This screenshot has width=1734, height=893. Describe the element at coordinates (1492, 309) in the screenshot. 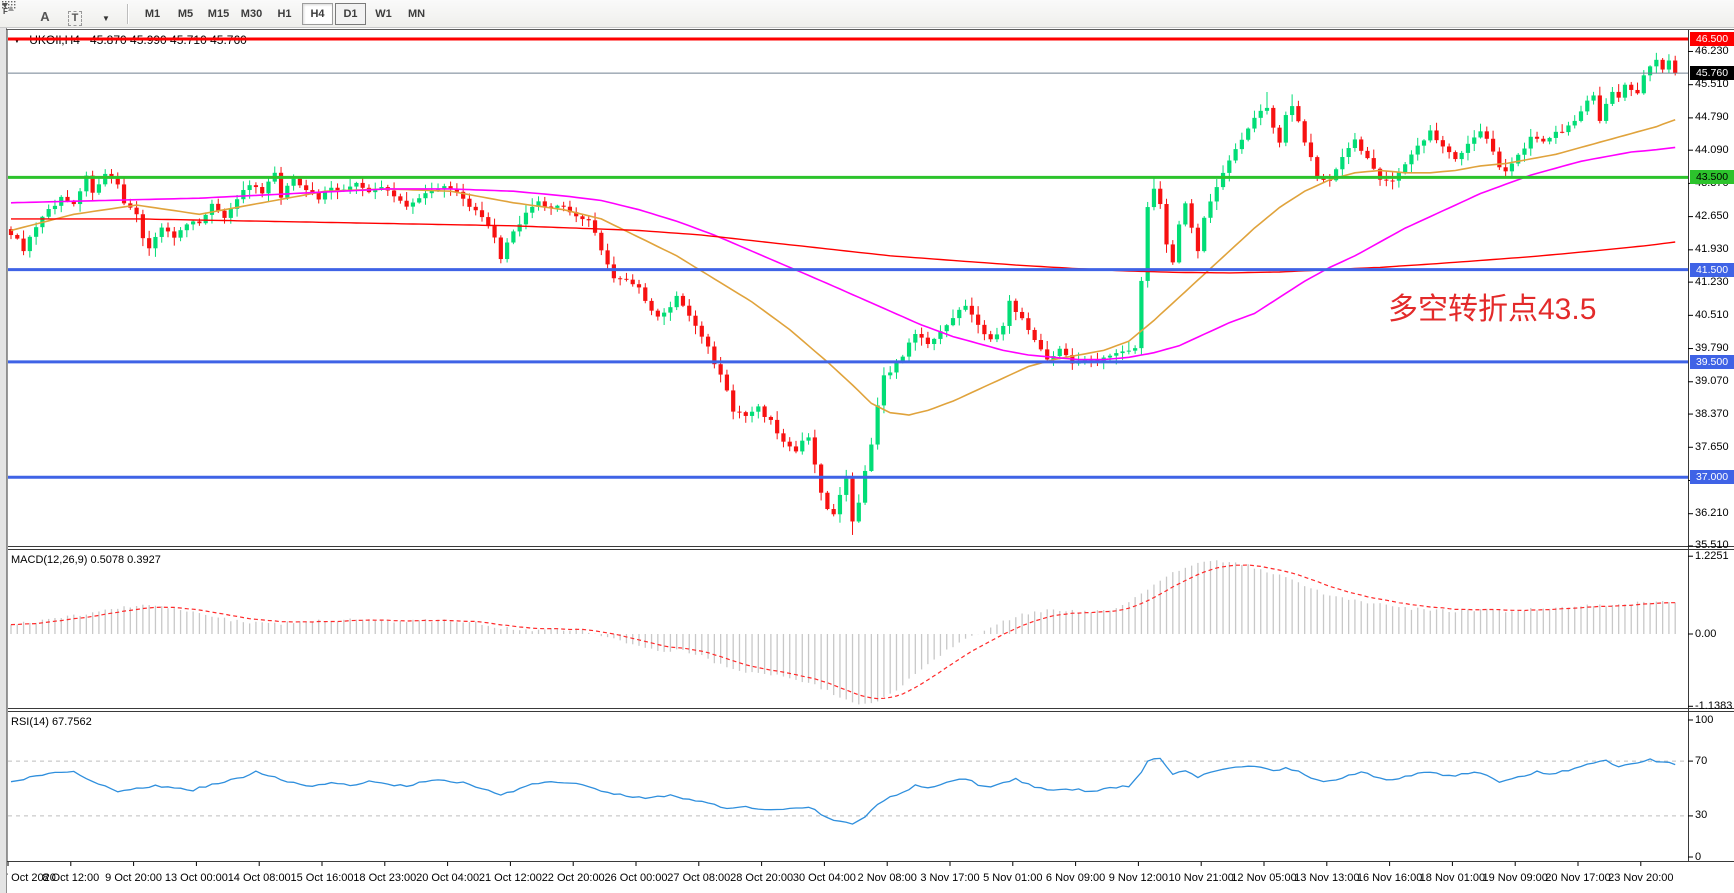

I see `annotation-text: 多空转折点43.5` at that location.